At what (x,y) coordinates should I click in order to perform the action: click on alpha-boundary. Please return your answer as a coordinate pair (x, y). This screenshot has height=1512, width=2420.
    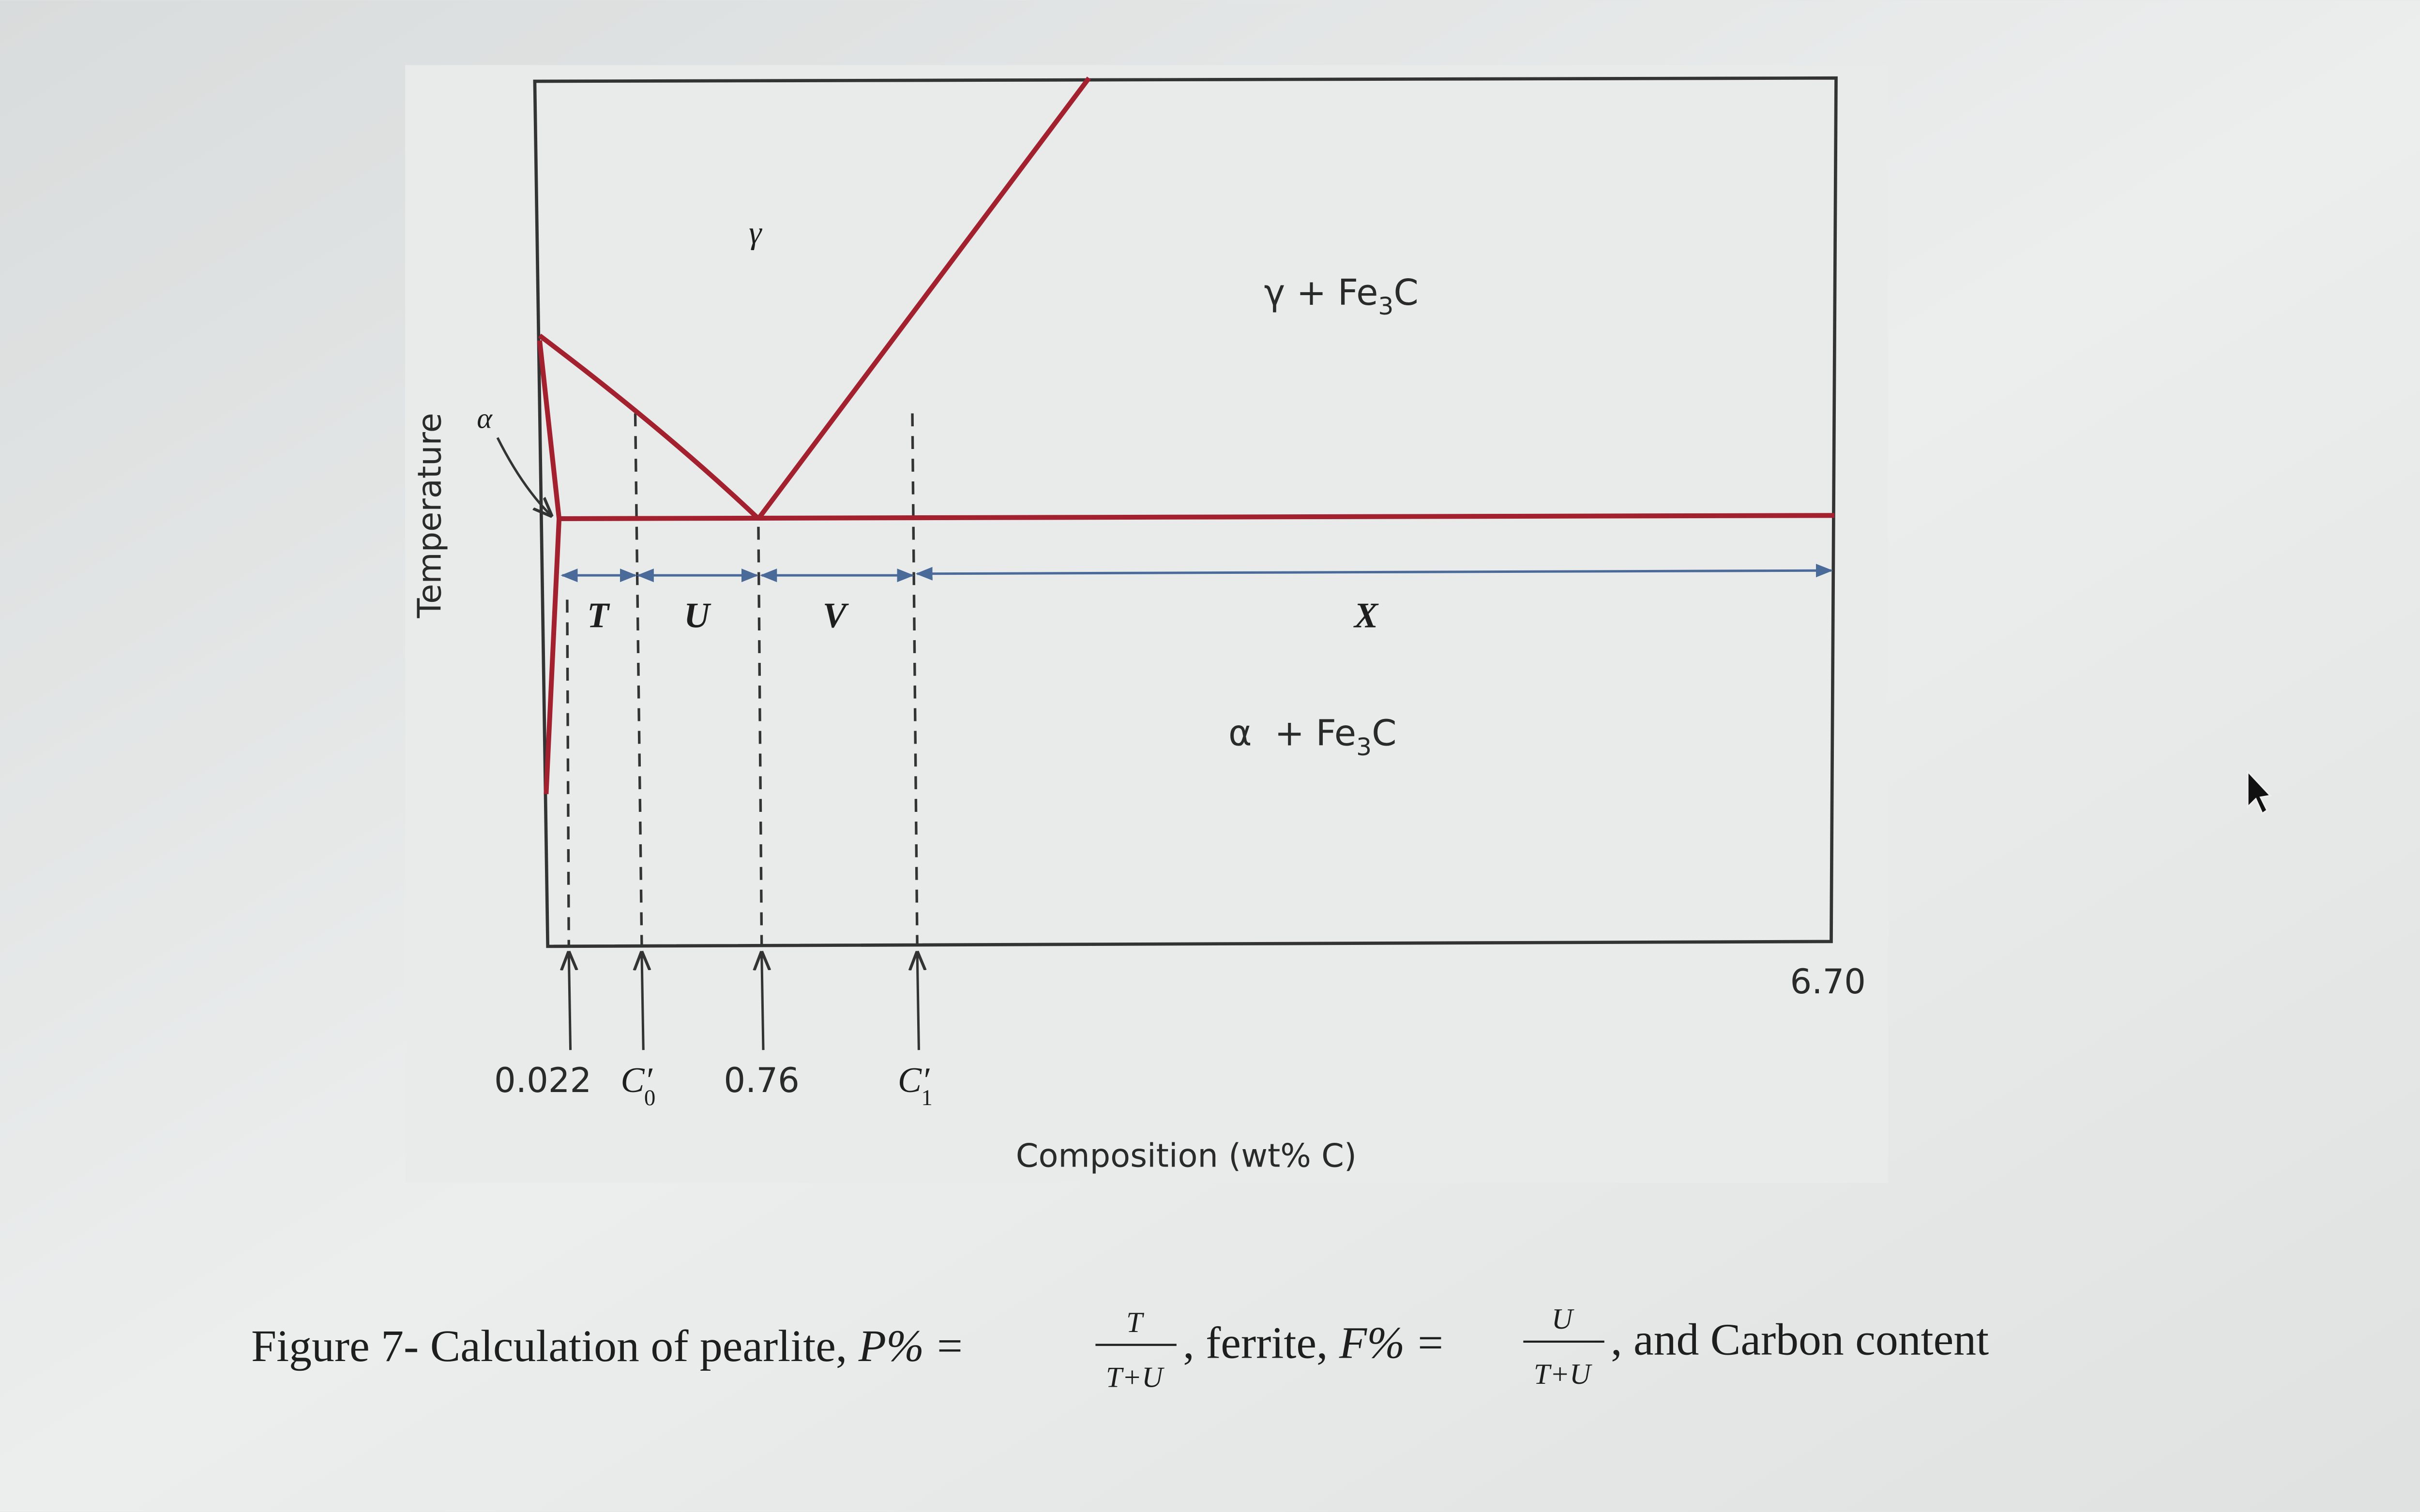
    Looking at the image, I should click on (549, 567).